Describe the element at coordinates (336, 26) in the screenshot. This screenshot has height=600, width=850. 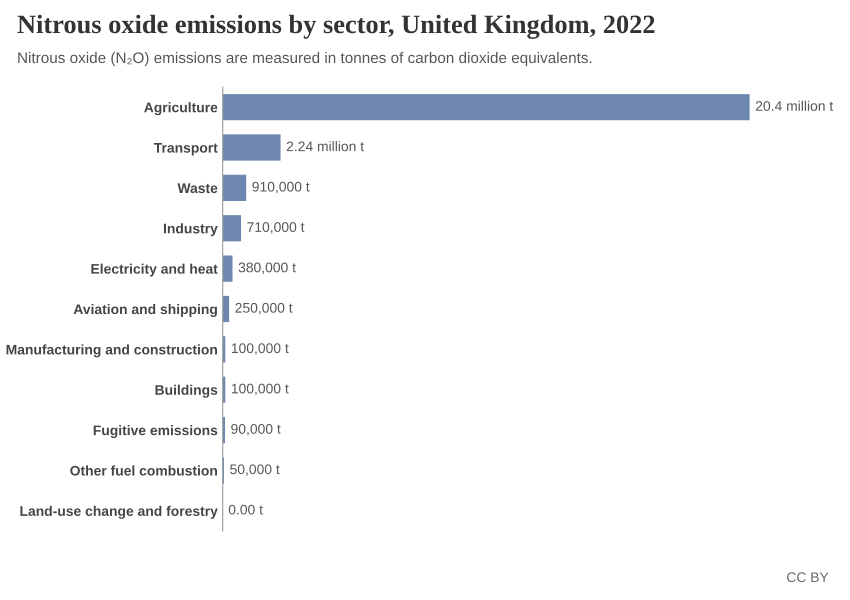
I see `chart-title: Nitrous oxide emissions by sector, United Kingdom, 2022` at that location.